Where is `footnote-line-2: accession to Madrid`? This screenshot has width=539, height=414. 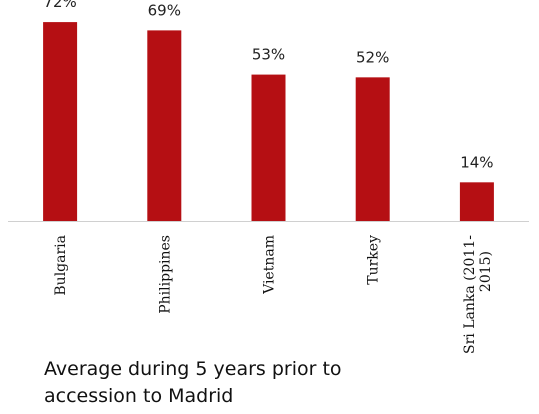 footnote-line-2: accession to Madrid is located at coordinates (139, 396).